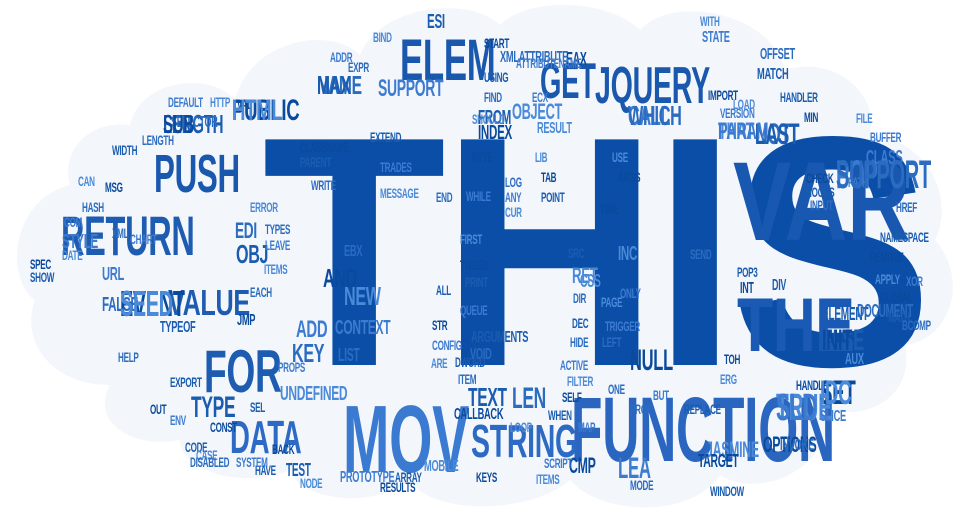 Image resolution: width=965 pixels, height=517 pixels. What do you see at coordinates (40, 264) in the screenshot?
I see `cloud-word: SPEC` at bounding box center [40, 264].